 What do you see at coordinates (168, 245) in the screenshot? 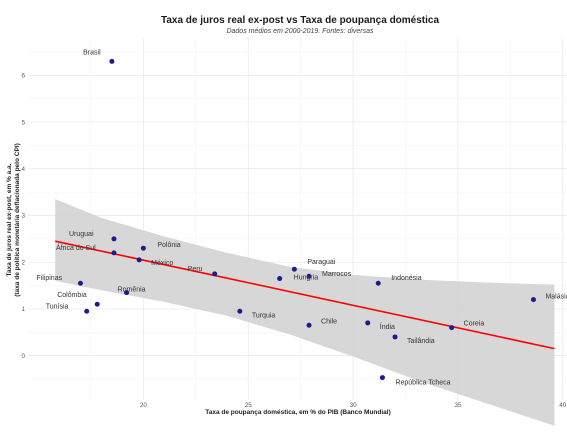
I see `label-polonia: Polônia` at bounding box center [168, 245].